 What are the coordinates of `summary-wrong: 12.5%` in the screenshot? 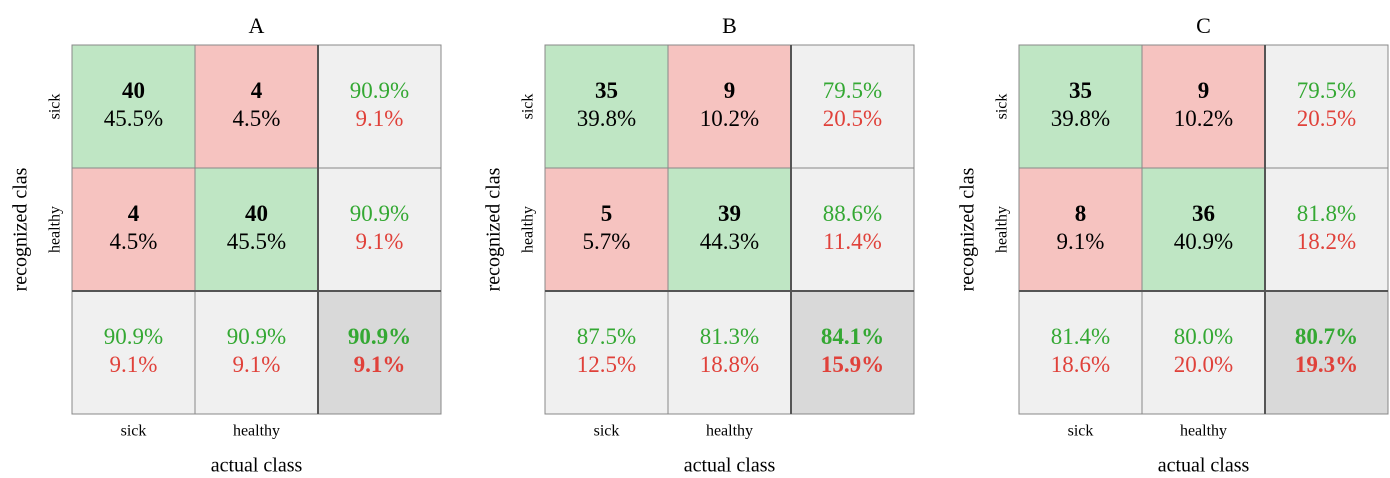 It's located at (606, 364).